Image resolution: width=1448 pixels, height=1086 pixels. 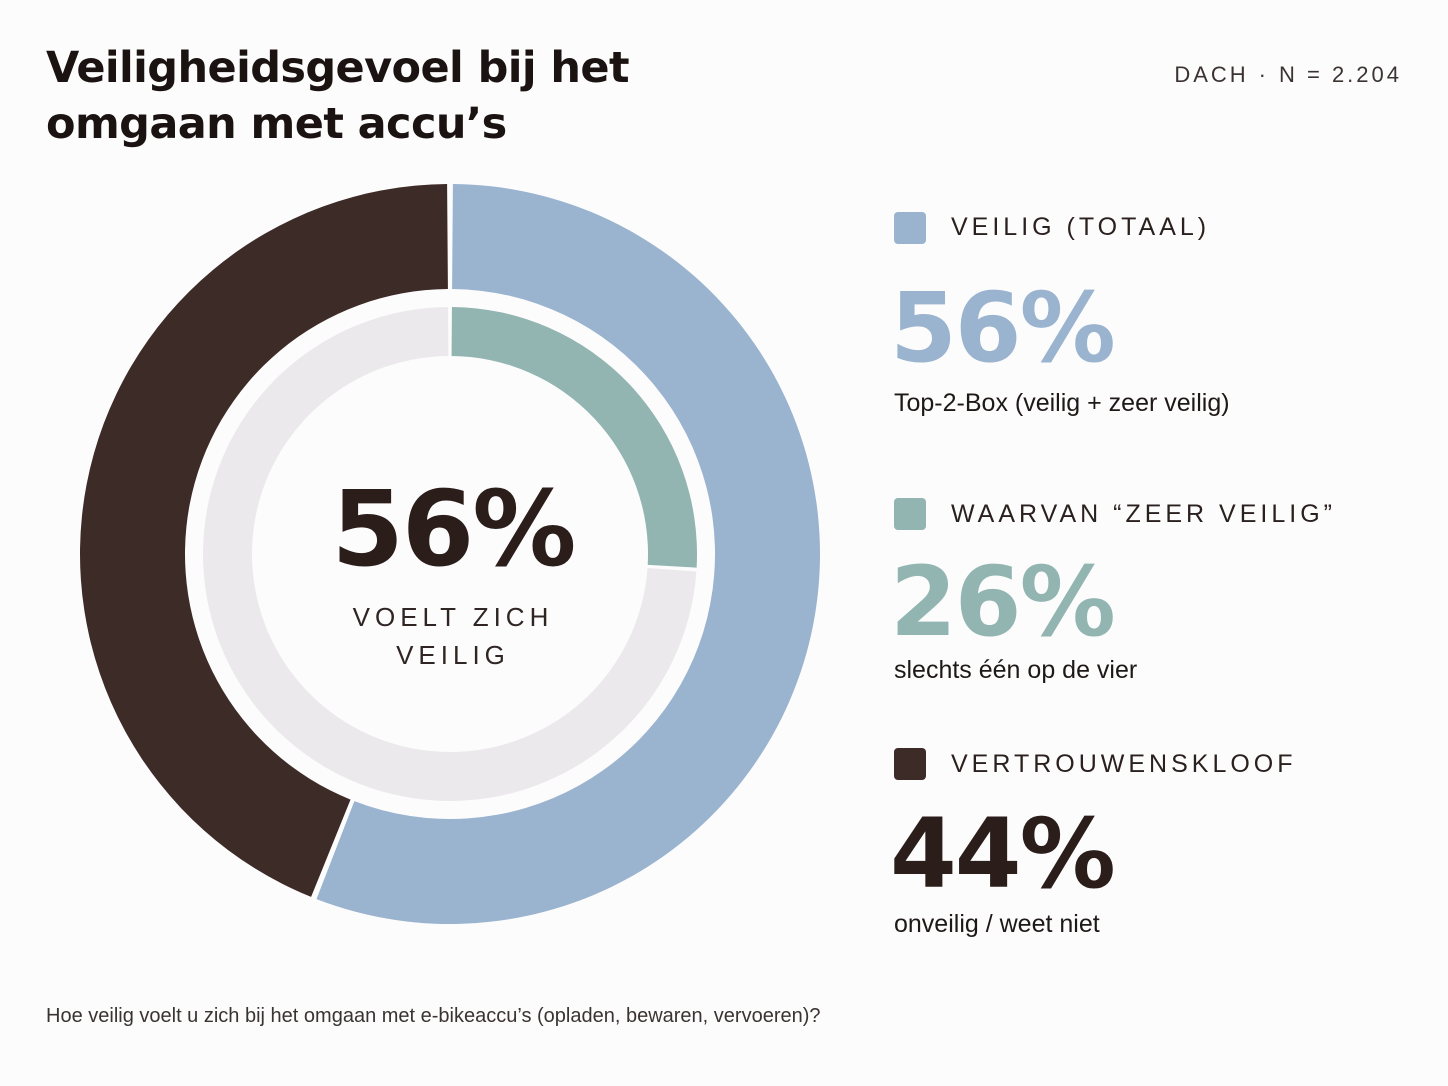 I want to click on sample-info: DACH · N = 2.204, so click(x=1288, y=75).